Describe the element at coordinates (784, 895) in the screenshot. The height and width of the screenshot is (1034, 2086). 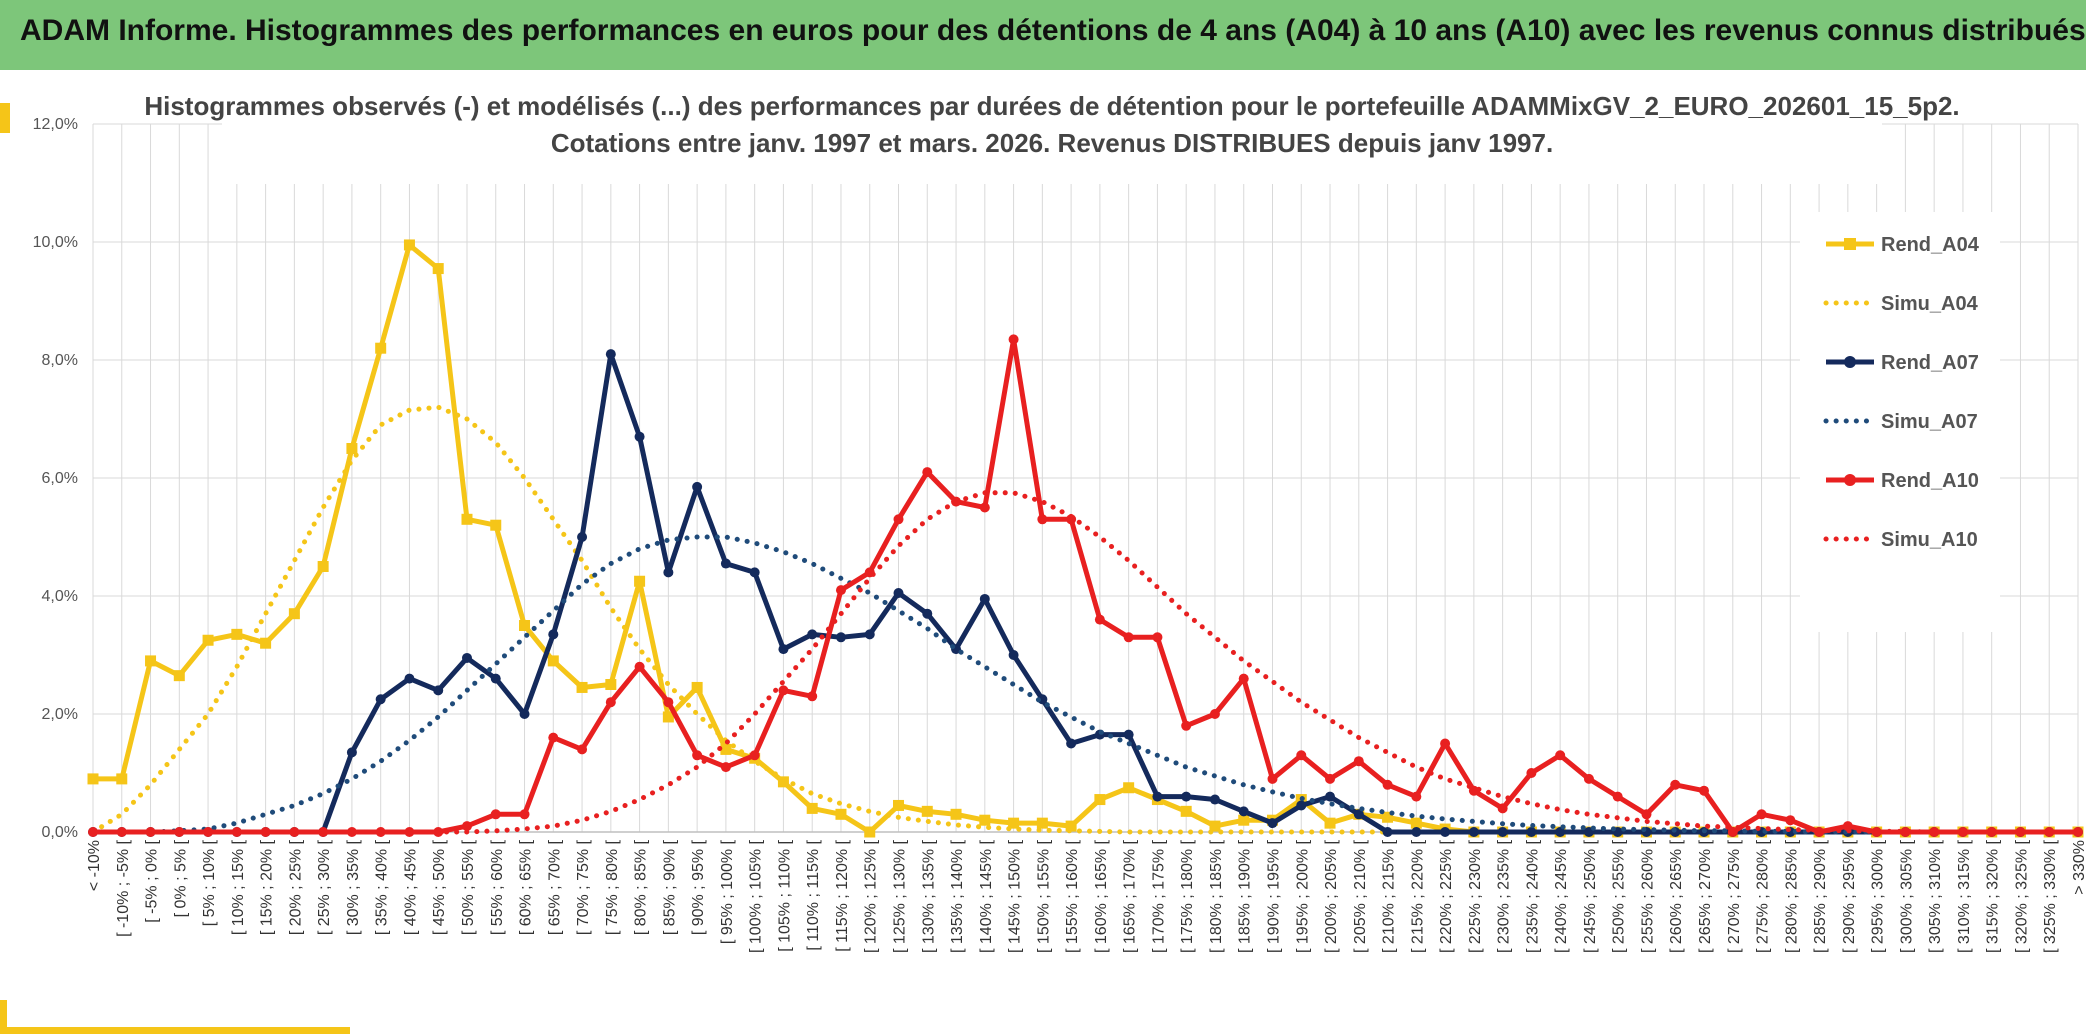
I see `x-tick-label: [ 105% ; 110% [` at that location.